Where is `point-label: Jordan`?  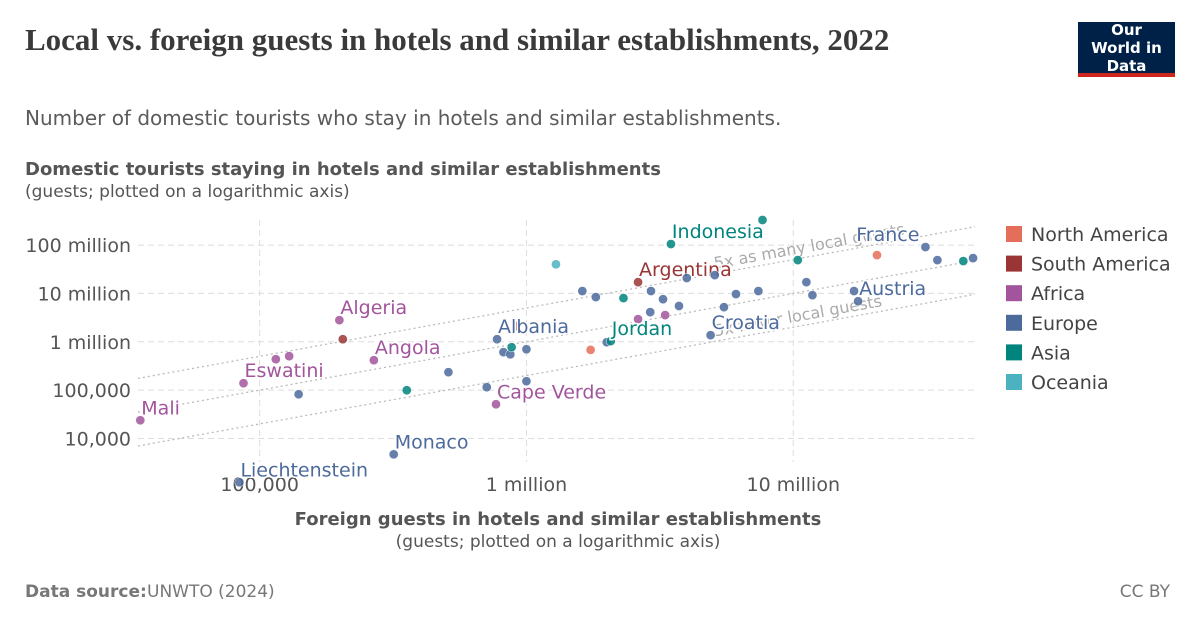
point-label: Jordan is located at coordinates (641, 329).